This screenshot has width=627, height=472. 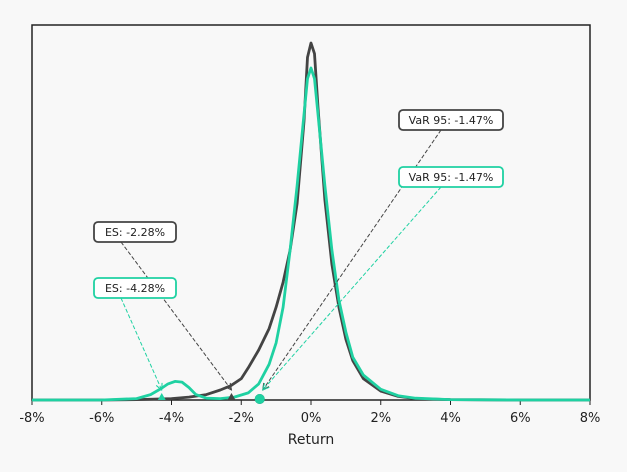 What do you see at coordinates (311, 418) in the screenshot?
I see `x-tick-label: 0%` at bounding box center [311, 418].